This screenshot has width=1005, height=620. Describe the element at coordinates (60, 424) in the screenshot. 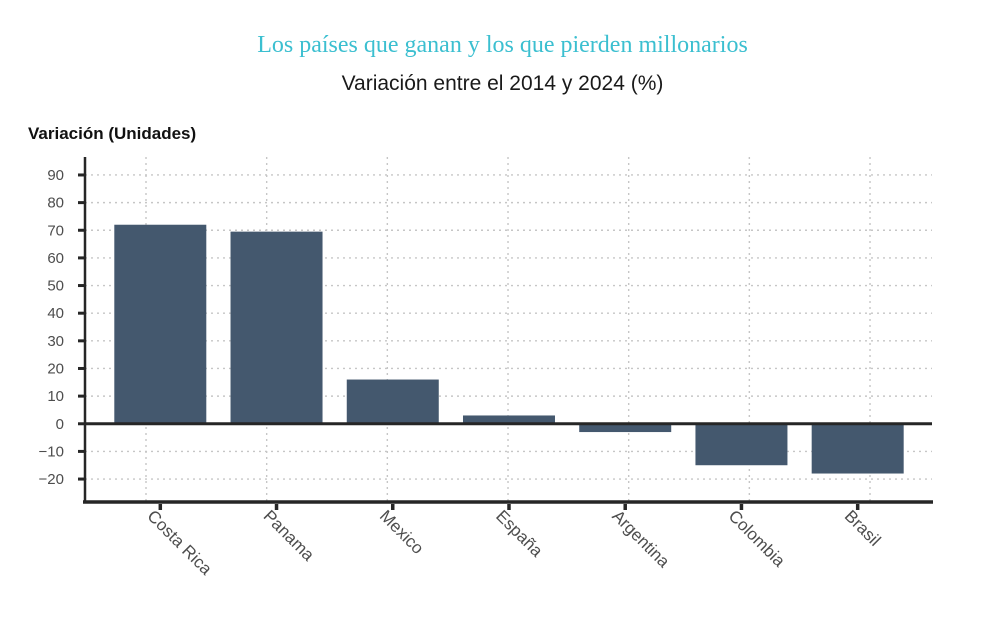

I see `y-tick-label: 0` at that location.